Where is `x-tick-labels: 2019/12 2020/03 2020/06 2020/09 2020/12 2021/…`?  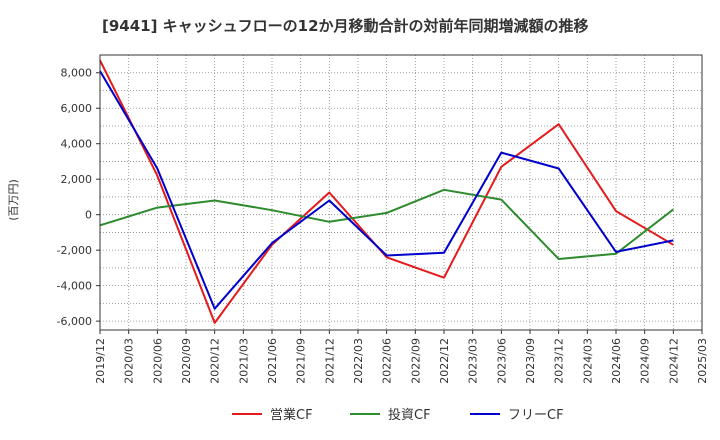 x-tick-labels: 2019/12 2020/03 2020/06 2020/09 2020/12 2021/… is located at coordinates (401, 357).